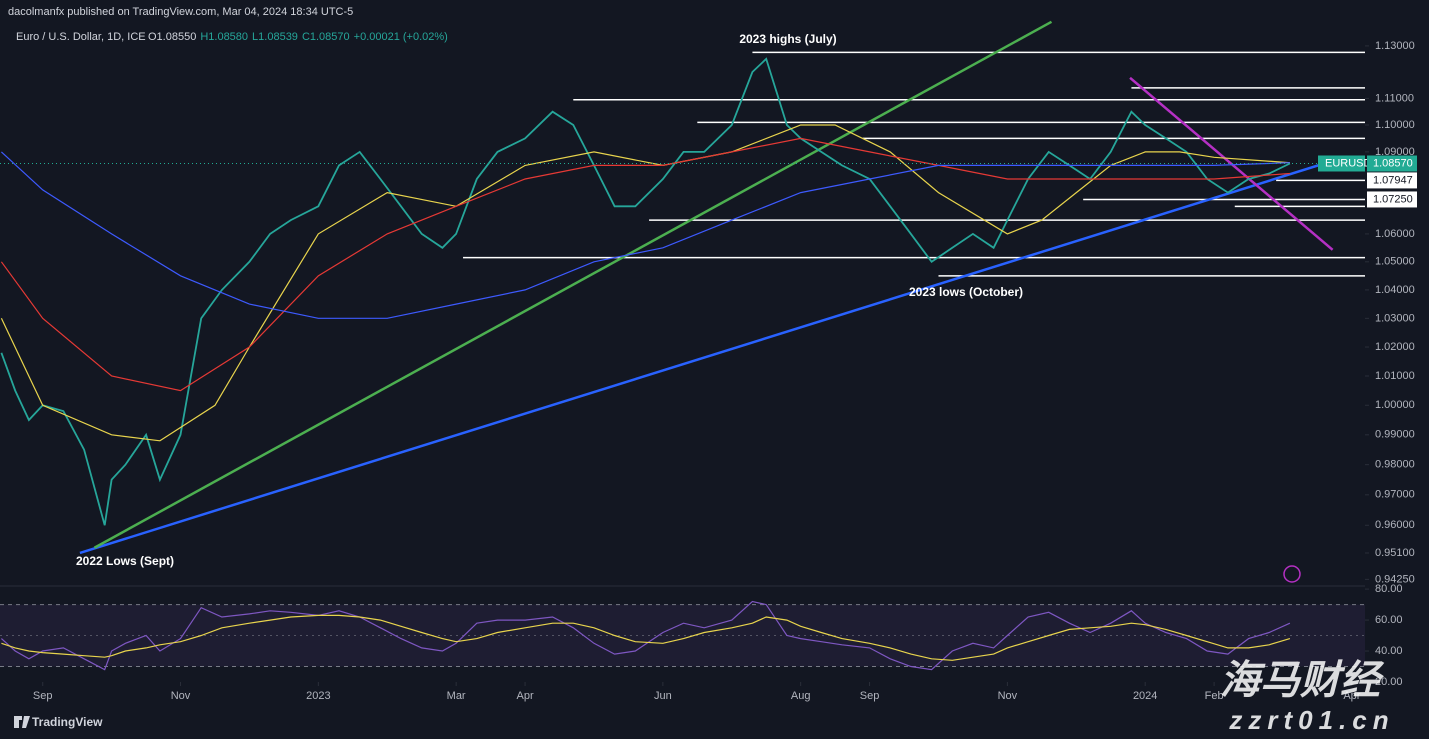 This screenshot has width=1429, height=739. I want to click on y-tick-label: 1.10000, so click(1395, 125).